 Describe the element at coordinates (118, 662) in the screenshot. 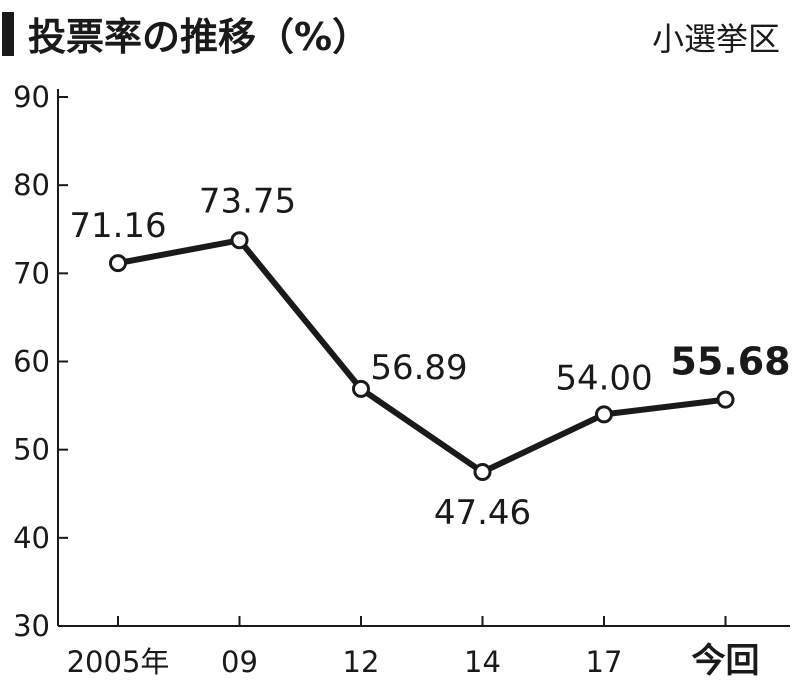

I see `x-tick-label: 2005年` at that location.